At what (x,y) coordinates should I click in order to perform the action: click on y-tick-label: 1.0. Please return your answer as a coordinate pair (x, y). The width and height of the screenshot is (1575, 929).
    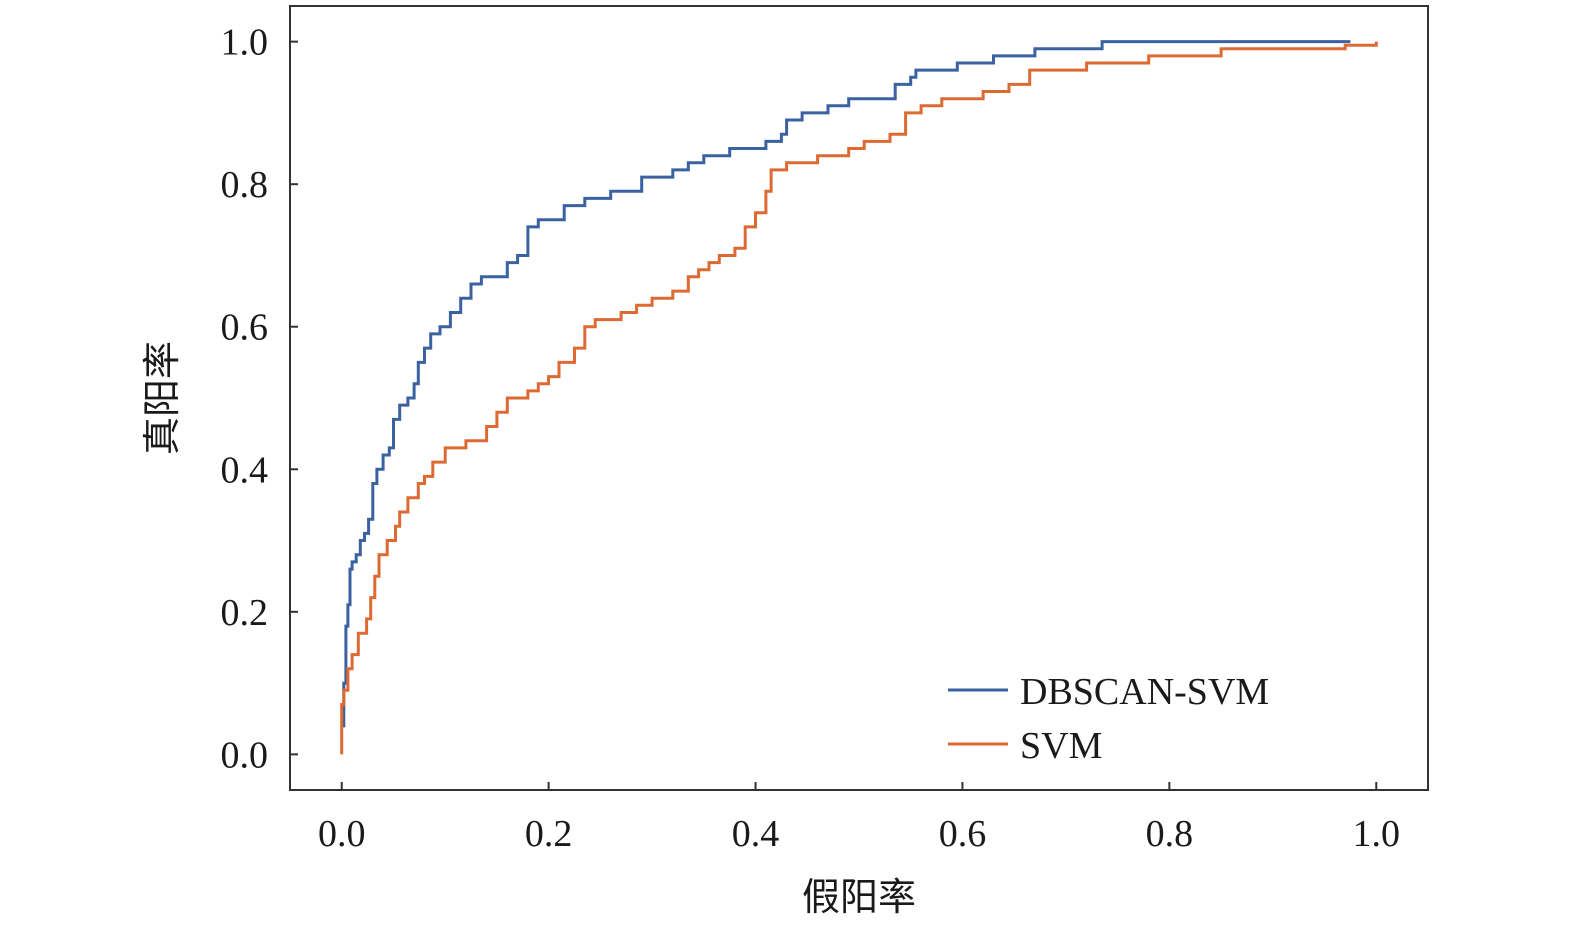
    Looking at the image, I should click on (245, 43).